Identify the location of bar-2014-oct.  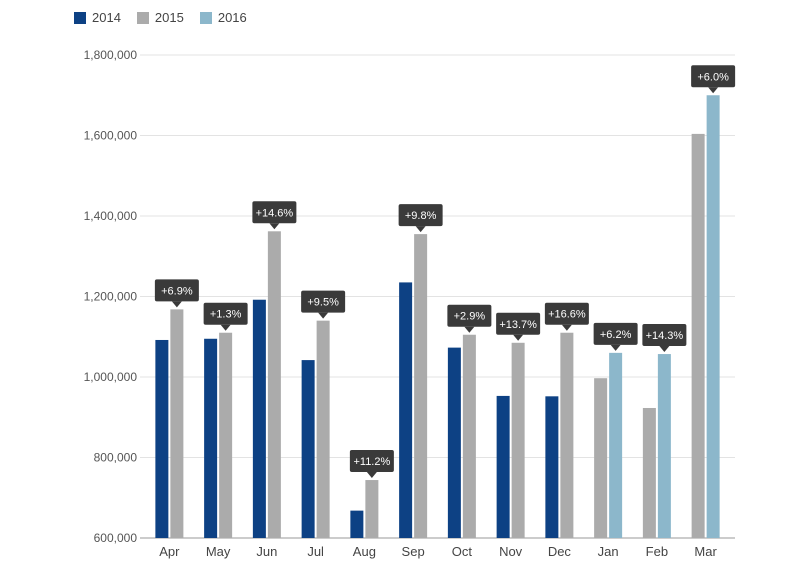
(454, 442).